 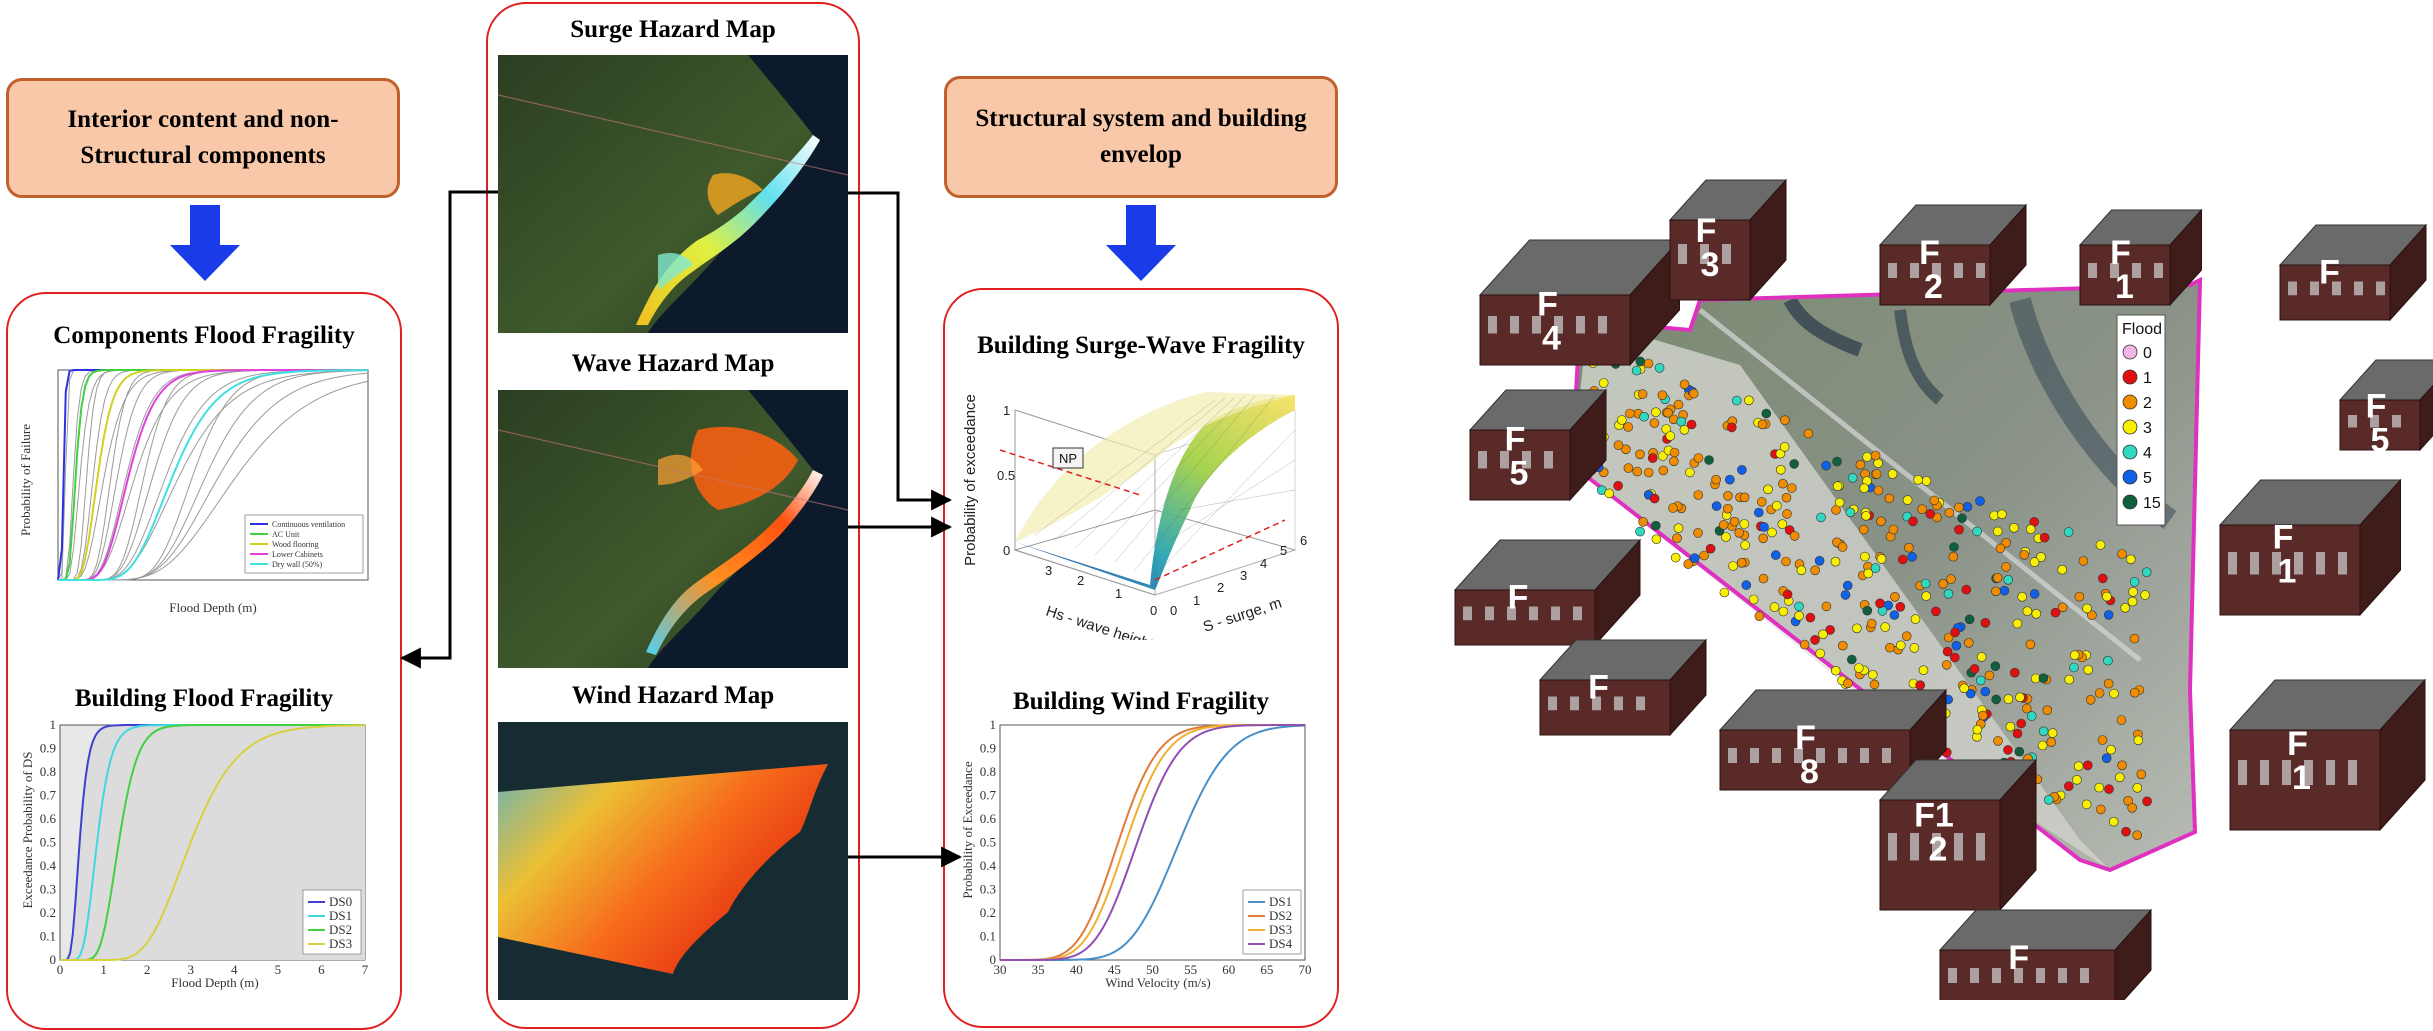 I want to click on svg-text: 0, so click(x=1153, y=610).